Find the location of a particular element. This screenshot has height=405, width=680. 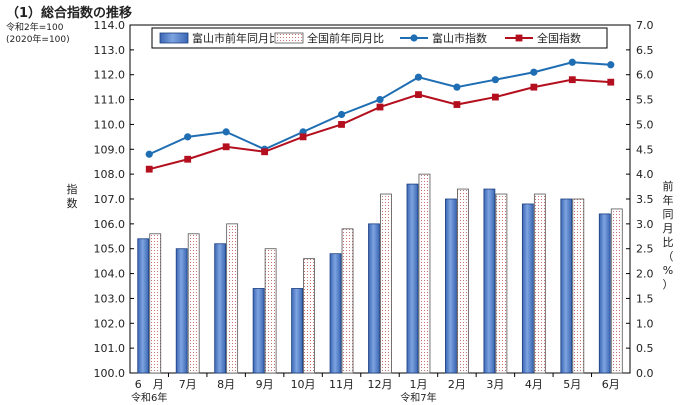

right-axis-label: 前年同月比（%） is located at coordinates (668, 235).